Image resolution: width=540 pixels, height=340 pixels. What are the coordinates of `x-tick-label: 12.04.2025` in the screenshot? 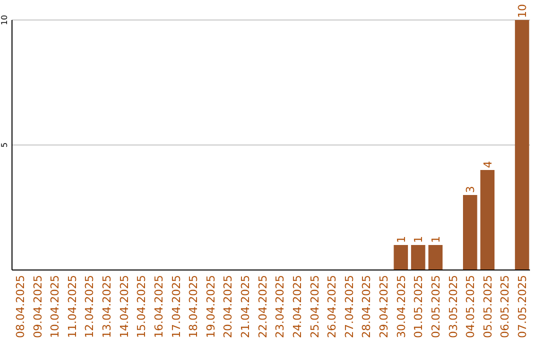 It's located at (89, 306).